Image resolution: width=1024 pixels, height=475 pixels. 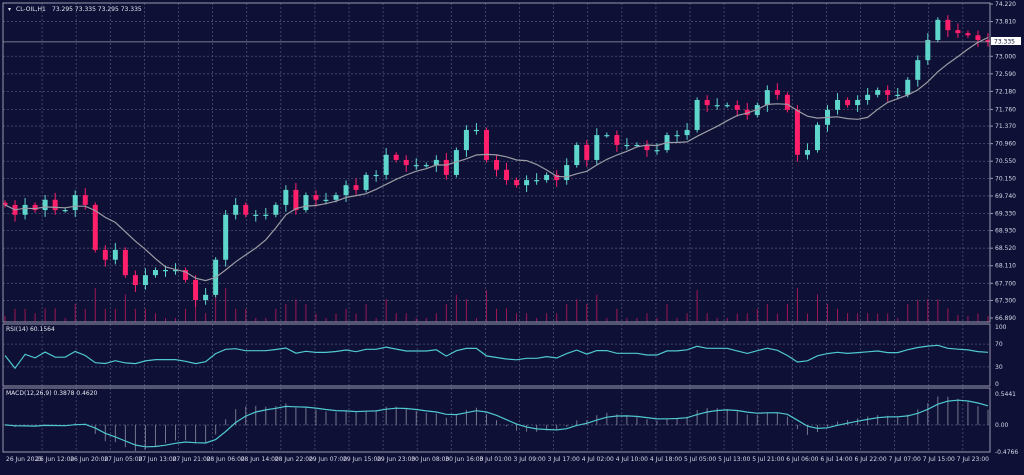 I want to click on volume-bars, so click(x=496, y=305).